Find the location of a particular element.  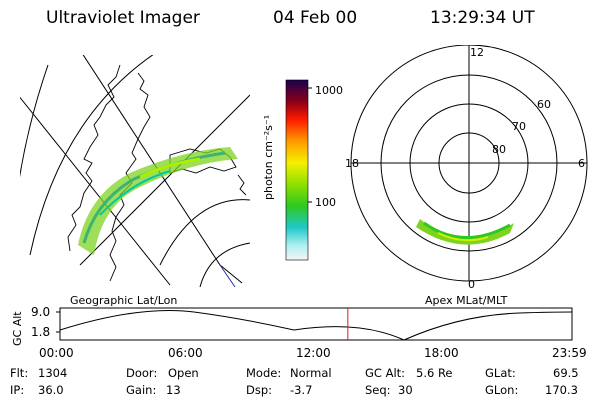

mlt-label-6: 6 is located at coordinates (581, 163).